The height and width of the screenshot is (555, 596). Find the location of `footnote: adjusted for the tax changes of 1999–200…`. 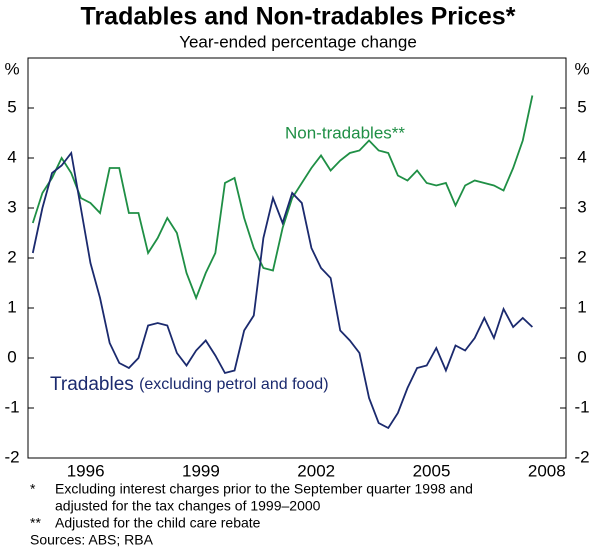

footnote: adjusted for the tax changes of 1999–200… is located at coordinates (188, 506).